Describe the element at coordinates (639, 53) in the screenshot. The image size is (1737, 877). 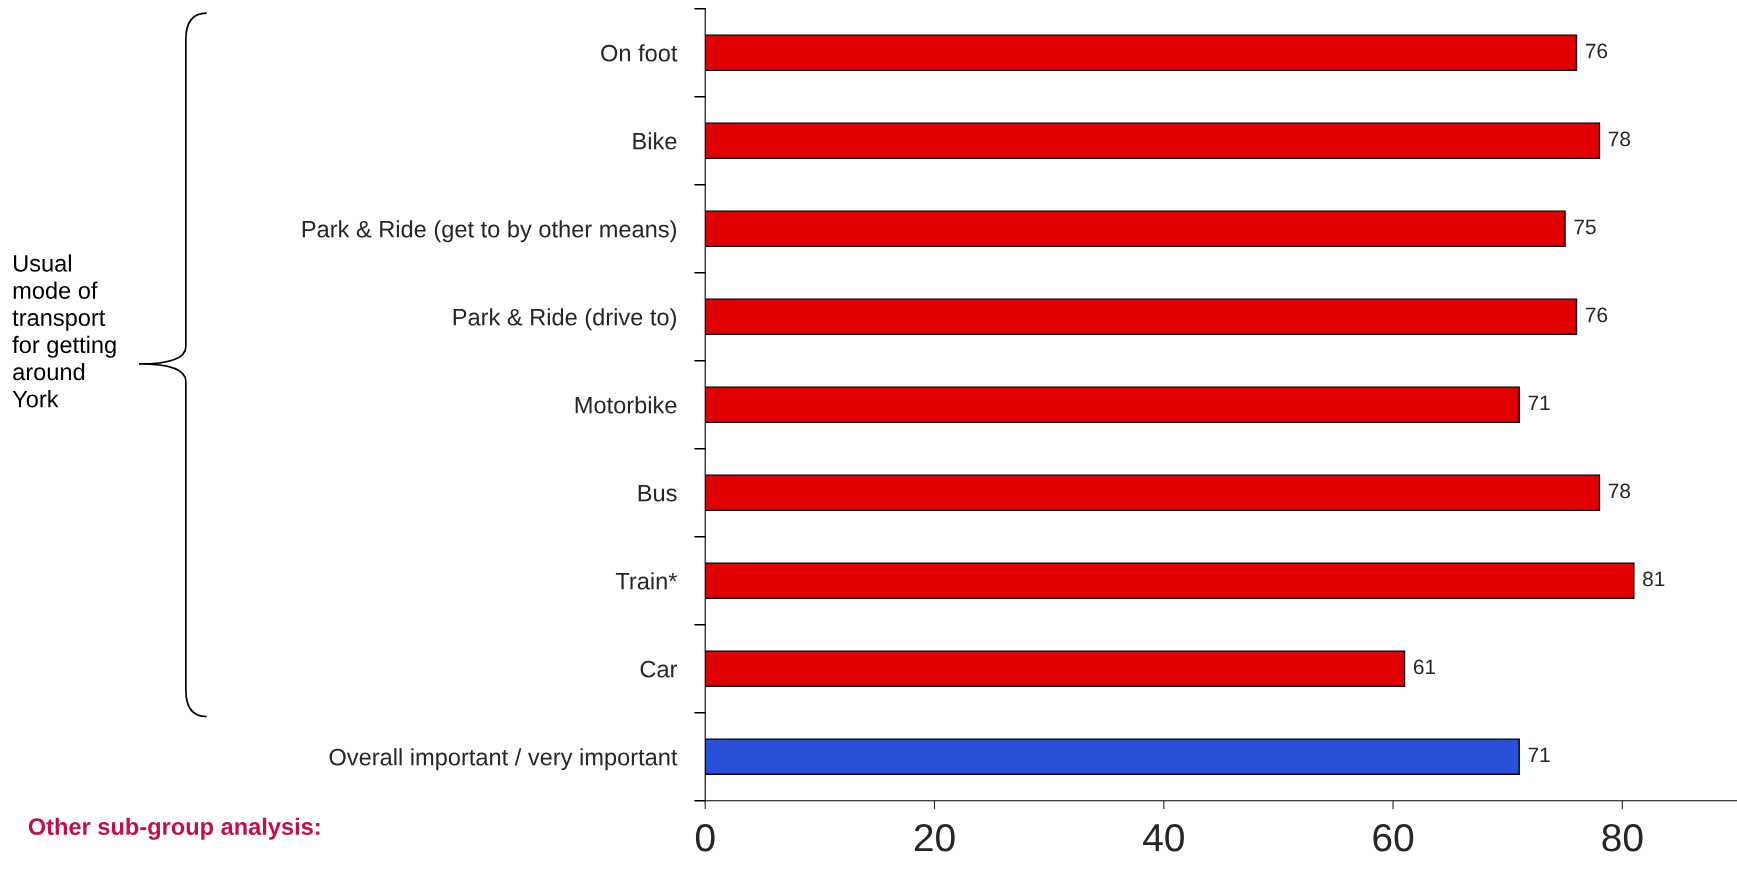
I see `y-tick-label: On foot` at that location.